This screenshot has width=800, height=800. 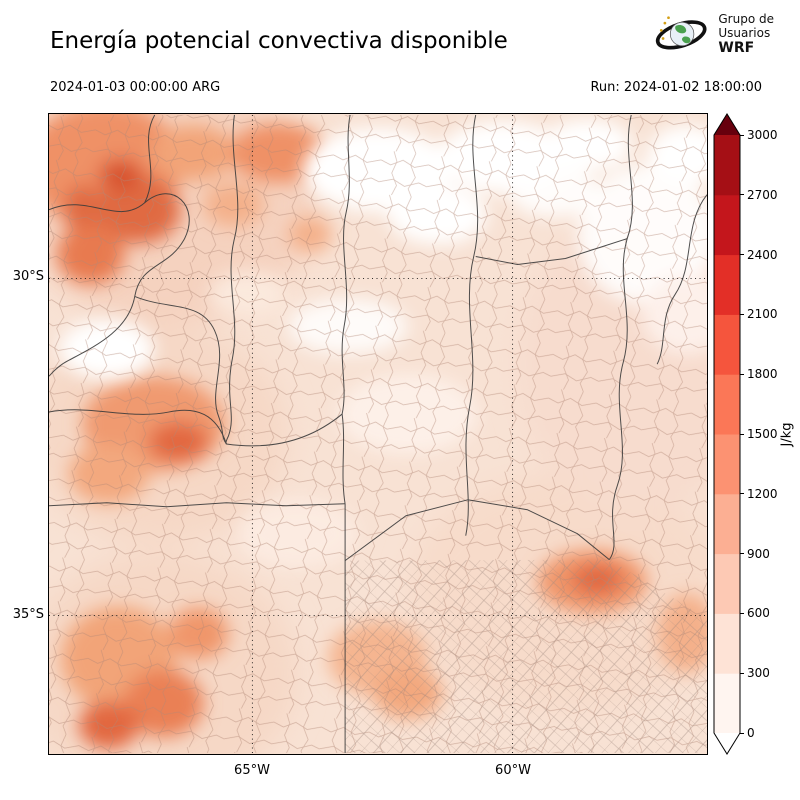 What do you see at coordinates (681, 33) in the screenshot?
I see `globe-icon` at bounding box center [681, 33].